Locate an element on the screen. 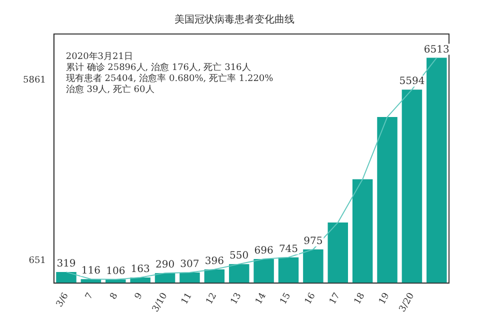 The width and height of the screenshot is (499, 321). annotation: 治愈 39人, 死亡 60人 is located at coordinates (110, 89).